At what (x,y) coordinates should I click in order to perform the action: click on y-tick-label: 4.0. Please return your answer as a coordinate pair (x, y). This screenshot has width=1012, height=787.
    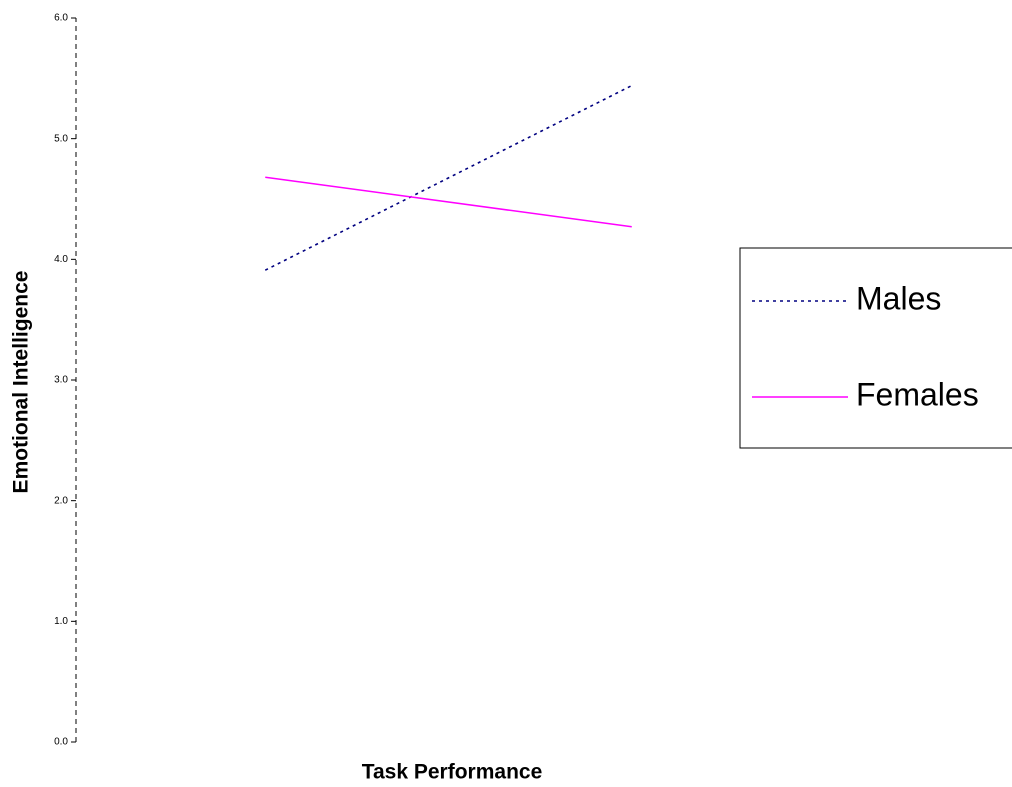
    Looking at the image, I should click on (61, 259).